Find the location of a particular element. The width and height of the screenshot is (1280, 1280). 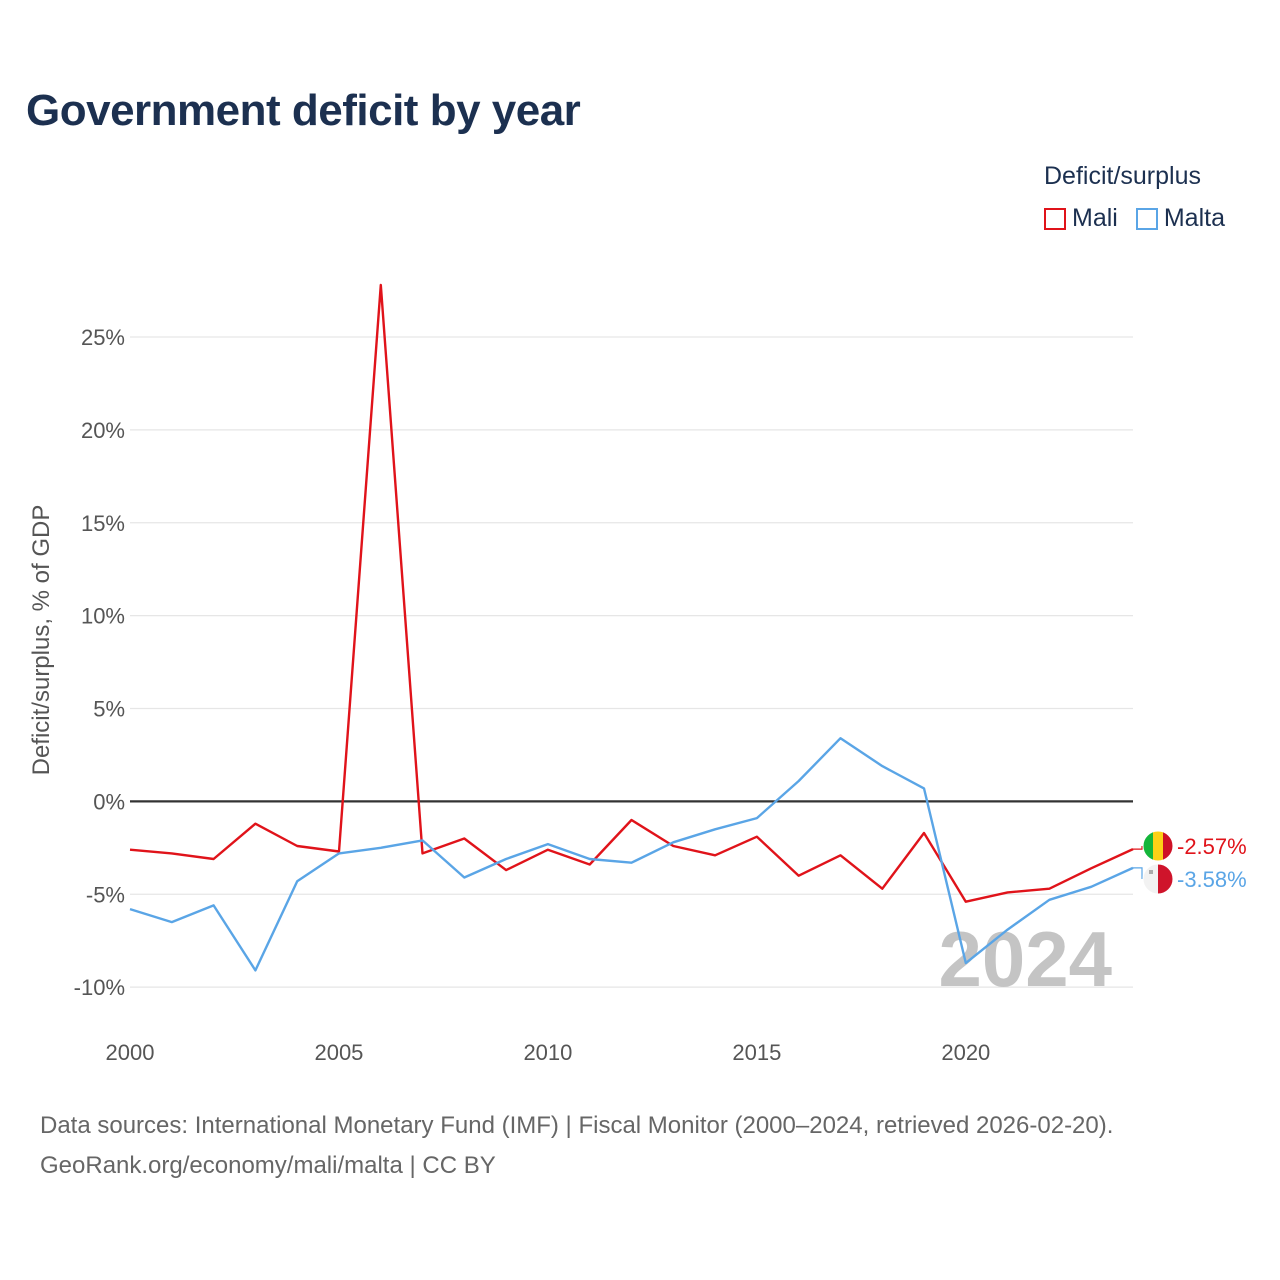

end-connector-malta is located at coordinates (1138, 873).